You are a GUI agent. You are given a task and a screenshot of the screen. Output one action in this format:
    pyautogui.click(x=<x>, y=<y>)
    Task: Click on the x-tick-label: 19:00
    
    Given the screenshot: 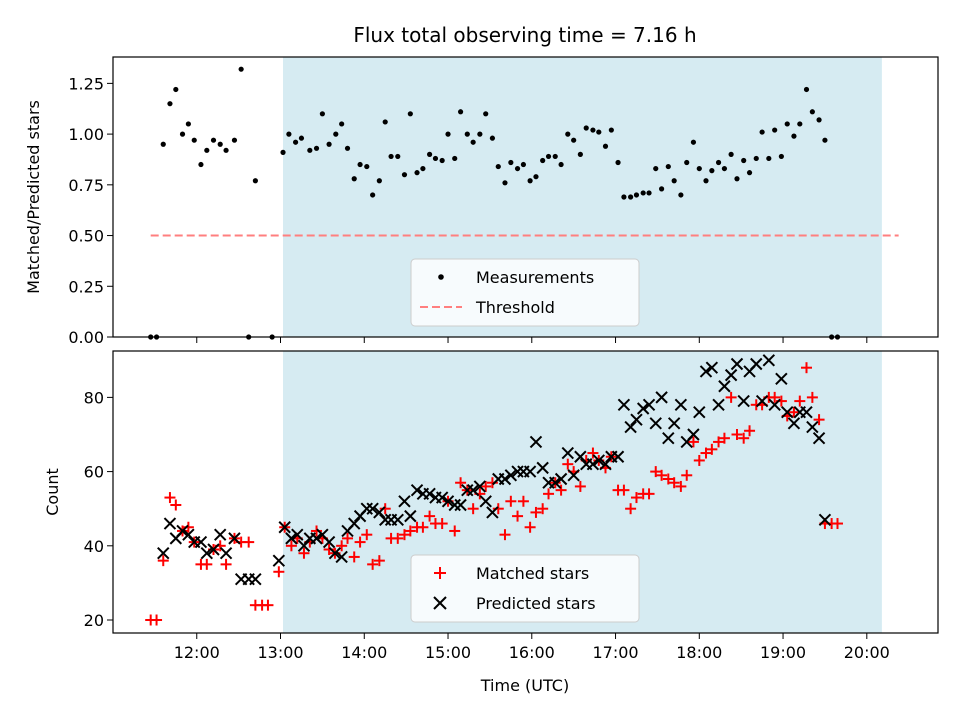 What is the action you would take?
    pyautogui.click(x=783, y=652)
    